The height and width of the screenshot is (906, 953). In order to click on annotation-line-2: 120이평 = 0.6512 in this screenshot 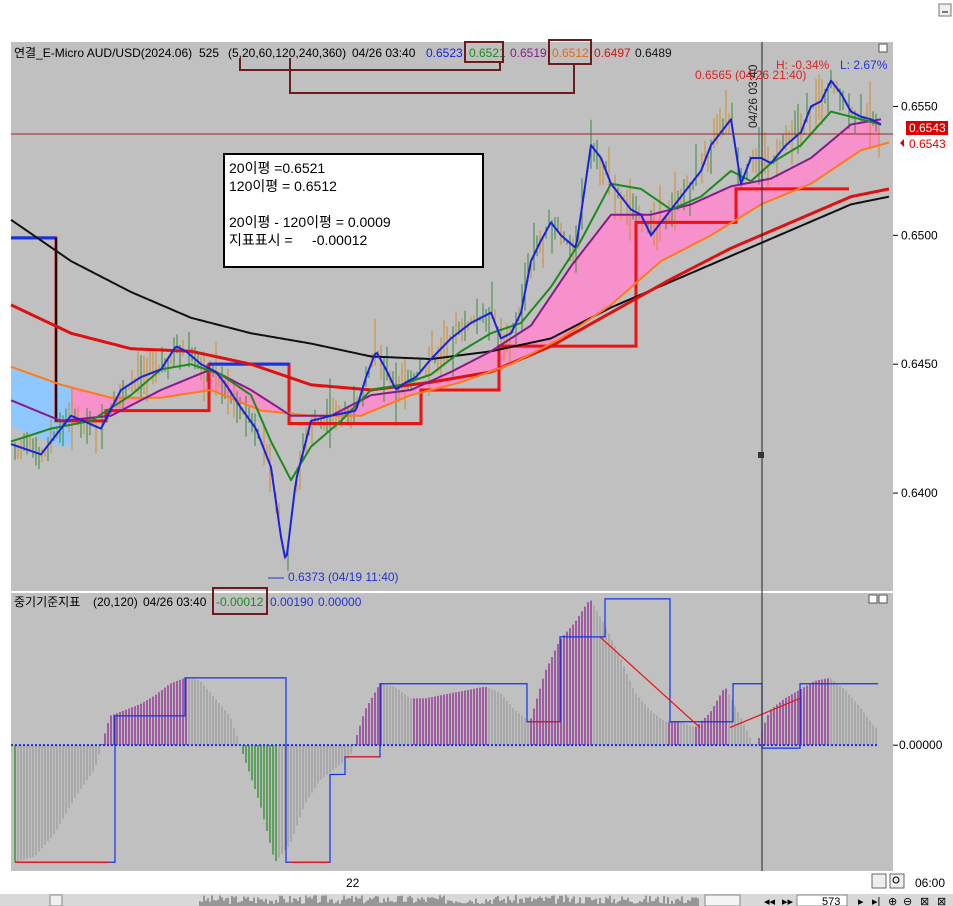, I will do `click(283, 186)`.